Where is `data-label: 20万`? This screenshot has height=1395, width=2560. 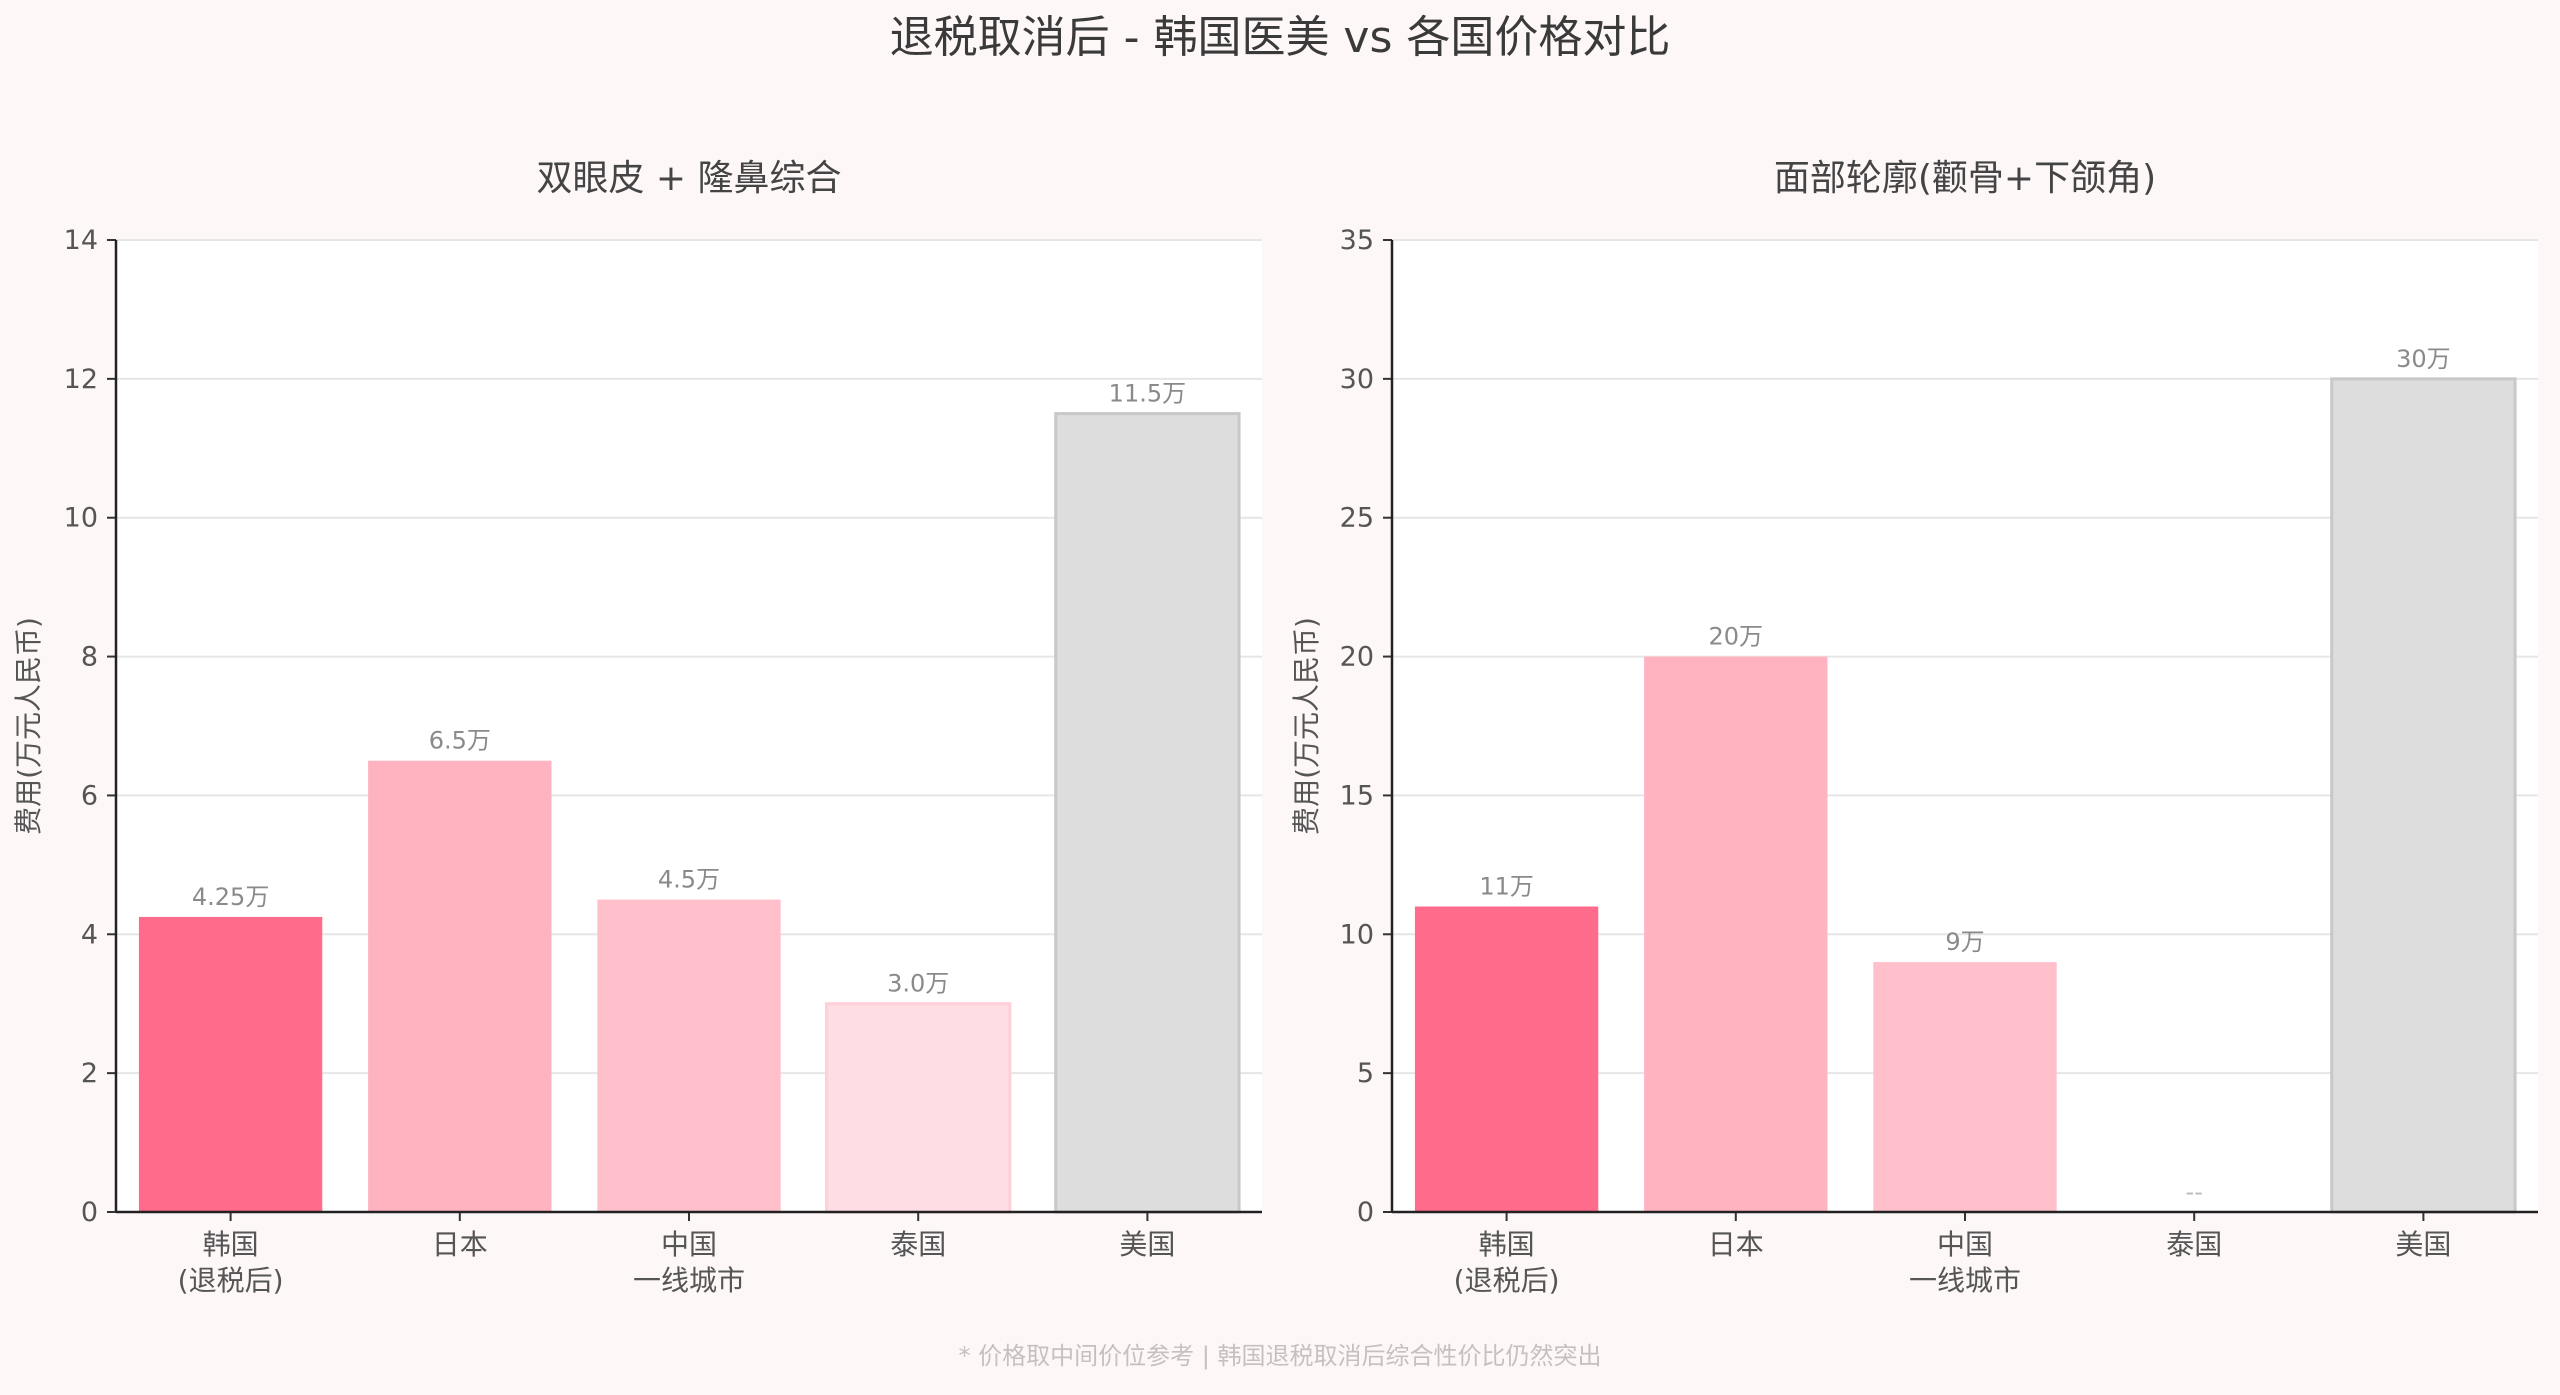 data-label: 20万 is located at coordinates (1736, 637).